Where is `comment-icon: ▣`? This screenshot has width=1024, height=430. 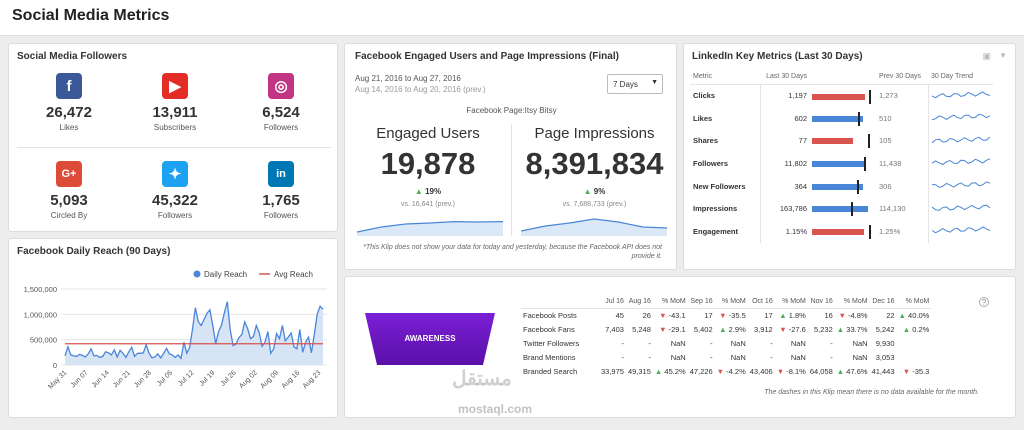
comment-icon: ▣ is located at coordinates (986, 56).